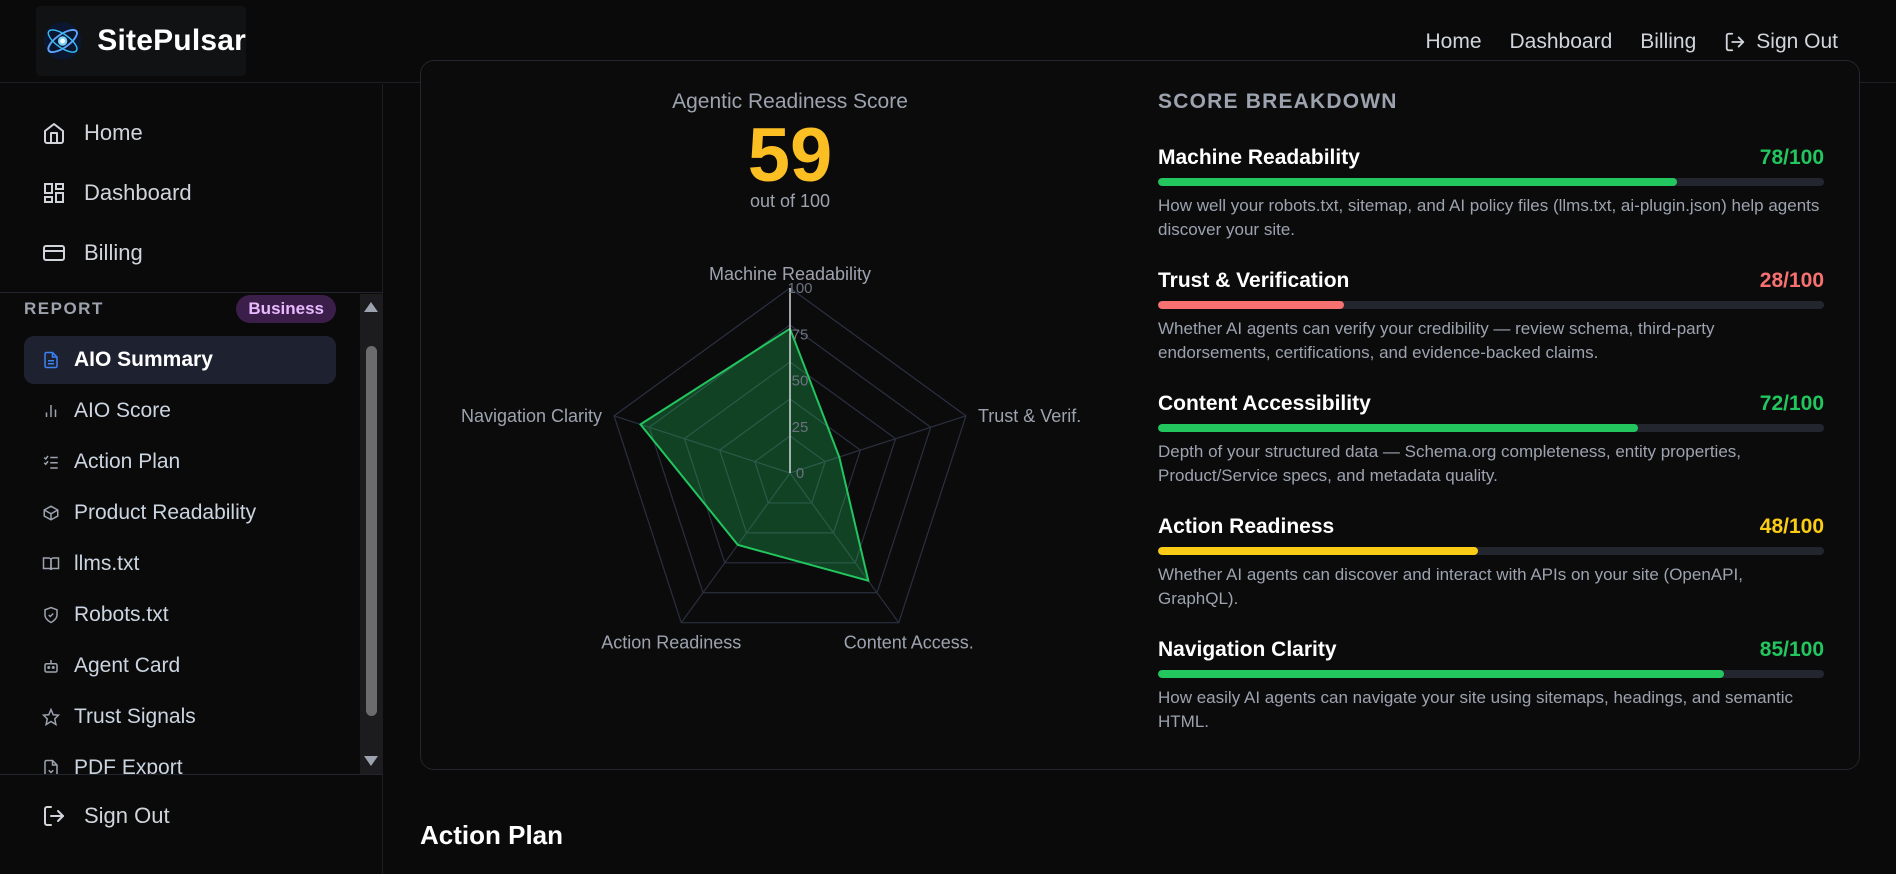  What do you see at coordinates (1735, 41) in the screenshot?
I see `sign-out-icon` at bounding box center [1735, 41].